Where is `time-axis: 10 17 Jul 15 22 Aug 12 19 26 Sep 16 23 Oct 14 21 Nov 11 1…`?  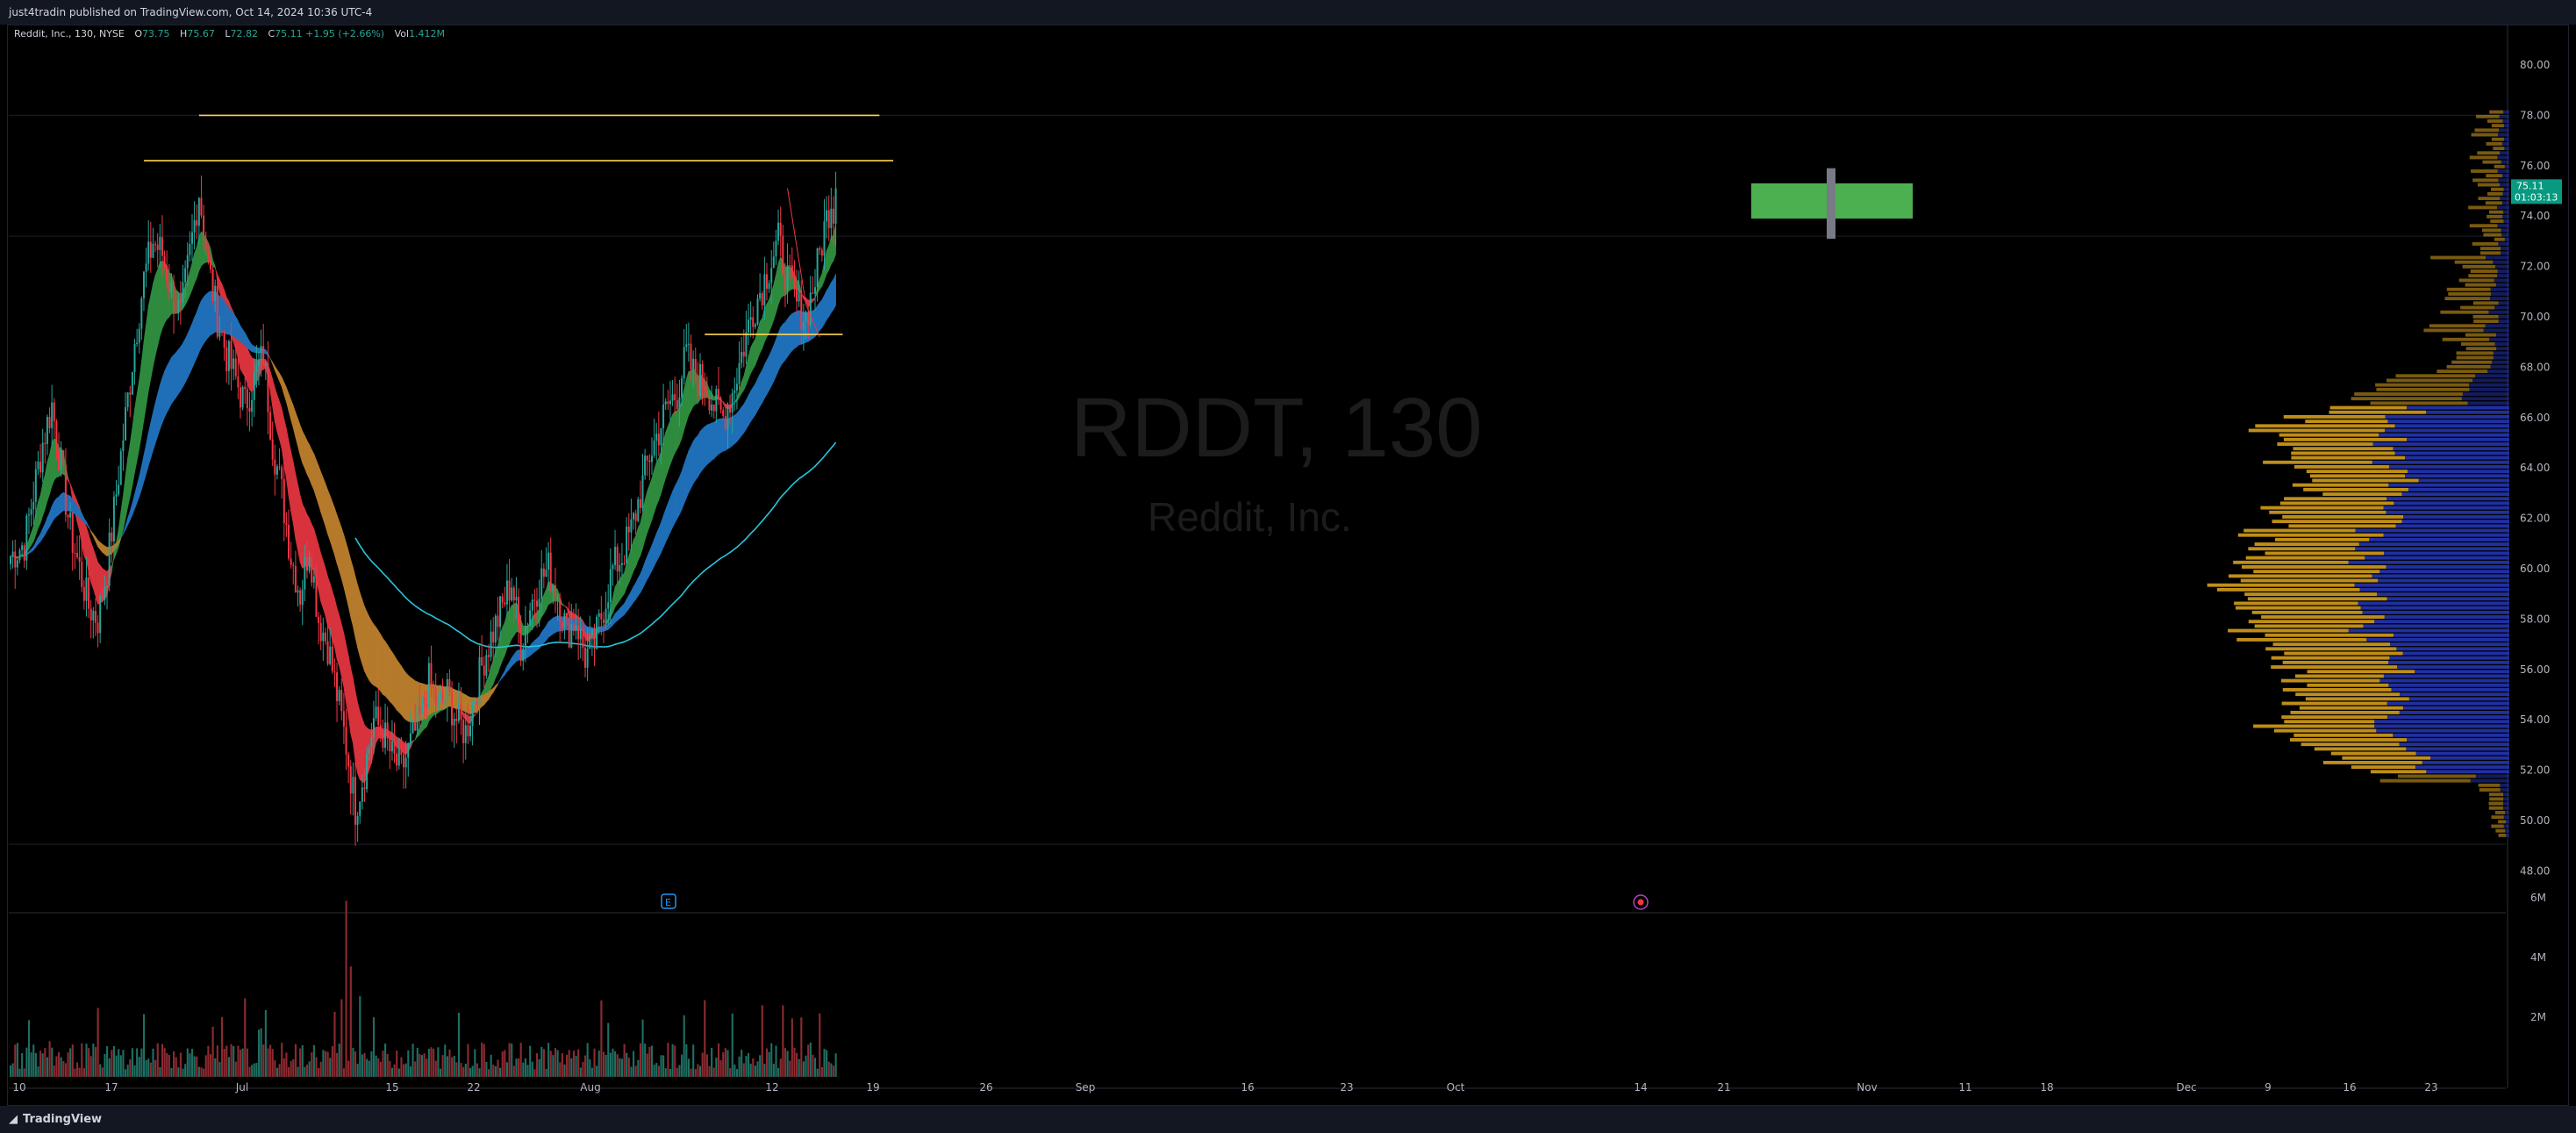
time-axis: 10 17 Jul 15 22 Aug 12 19 26 Sep 16 23 Oct 14 21 Nov 11 1… is located at coordinates (1224, 1087).